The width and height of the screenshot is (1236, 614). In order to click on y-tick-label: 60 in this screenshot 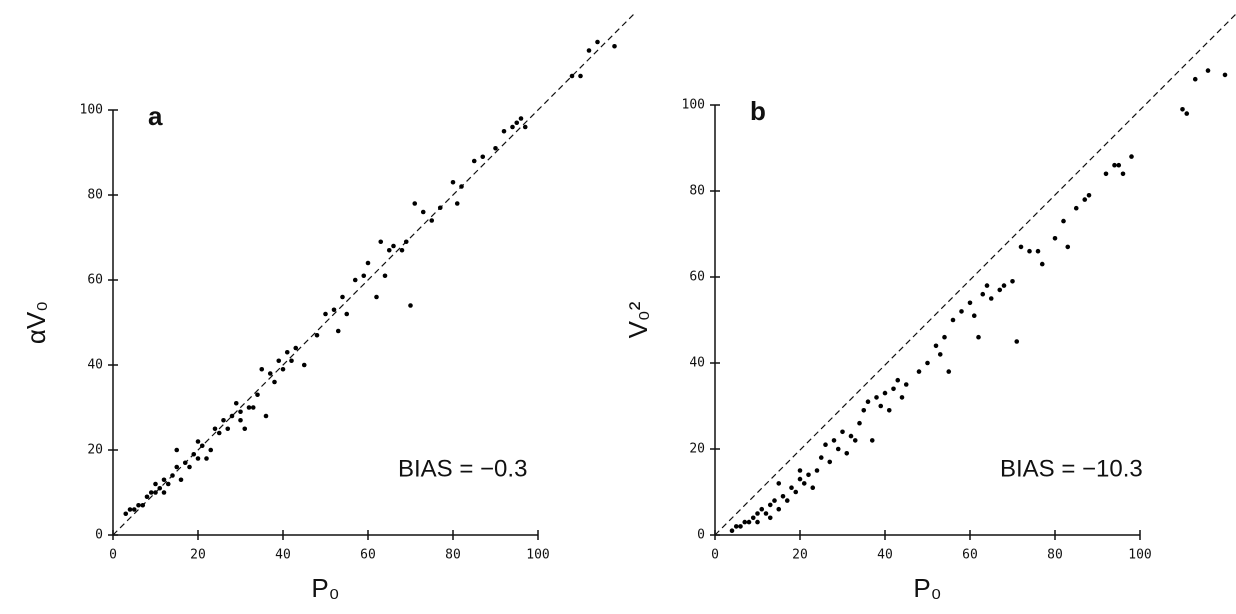, I will do `click(95, 280)`.